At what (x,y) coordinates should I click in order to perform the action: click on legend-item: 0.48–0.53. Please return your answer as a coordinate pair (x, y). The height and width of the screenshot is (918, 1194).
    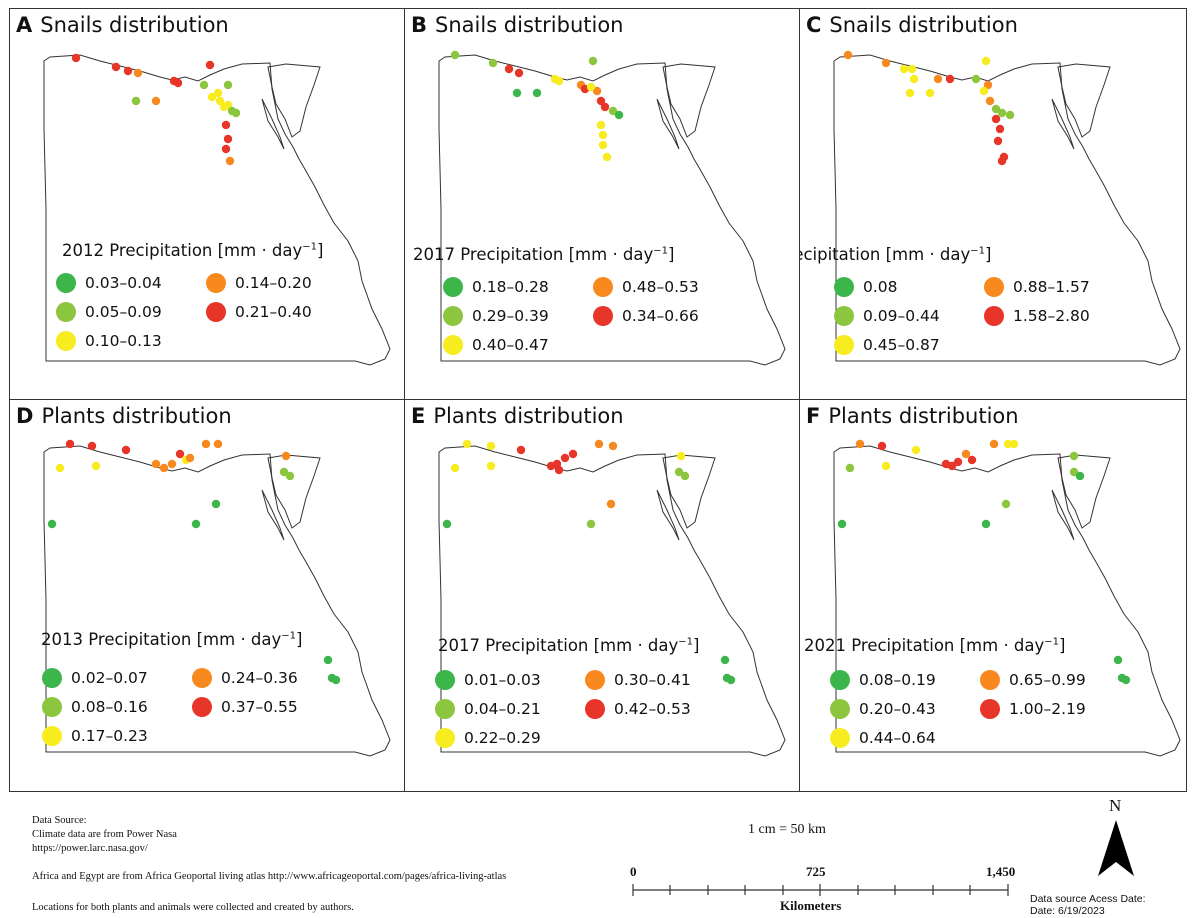
    Looking at the image, I should click on (646, 287).